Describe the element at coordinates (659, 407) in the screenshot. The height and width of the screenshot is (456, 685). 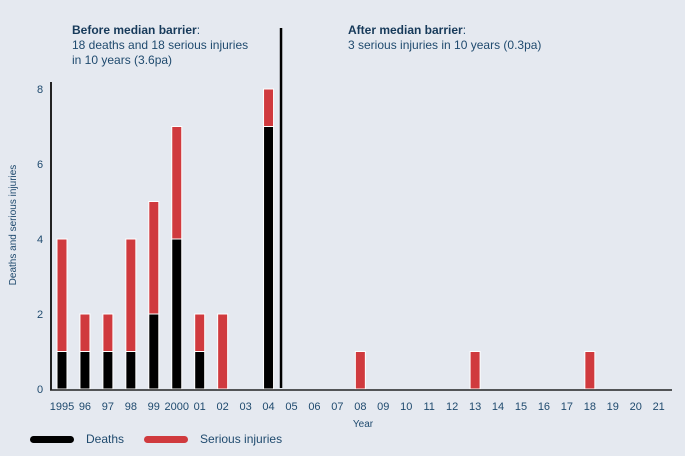
I see `x-tick-21: 21` at that location.